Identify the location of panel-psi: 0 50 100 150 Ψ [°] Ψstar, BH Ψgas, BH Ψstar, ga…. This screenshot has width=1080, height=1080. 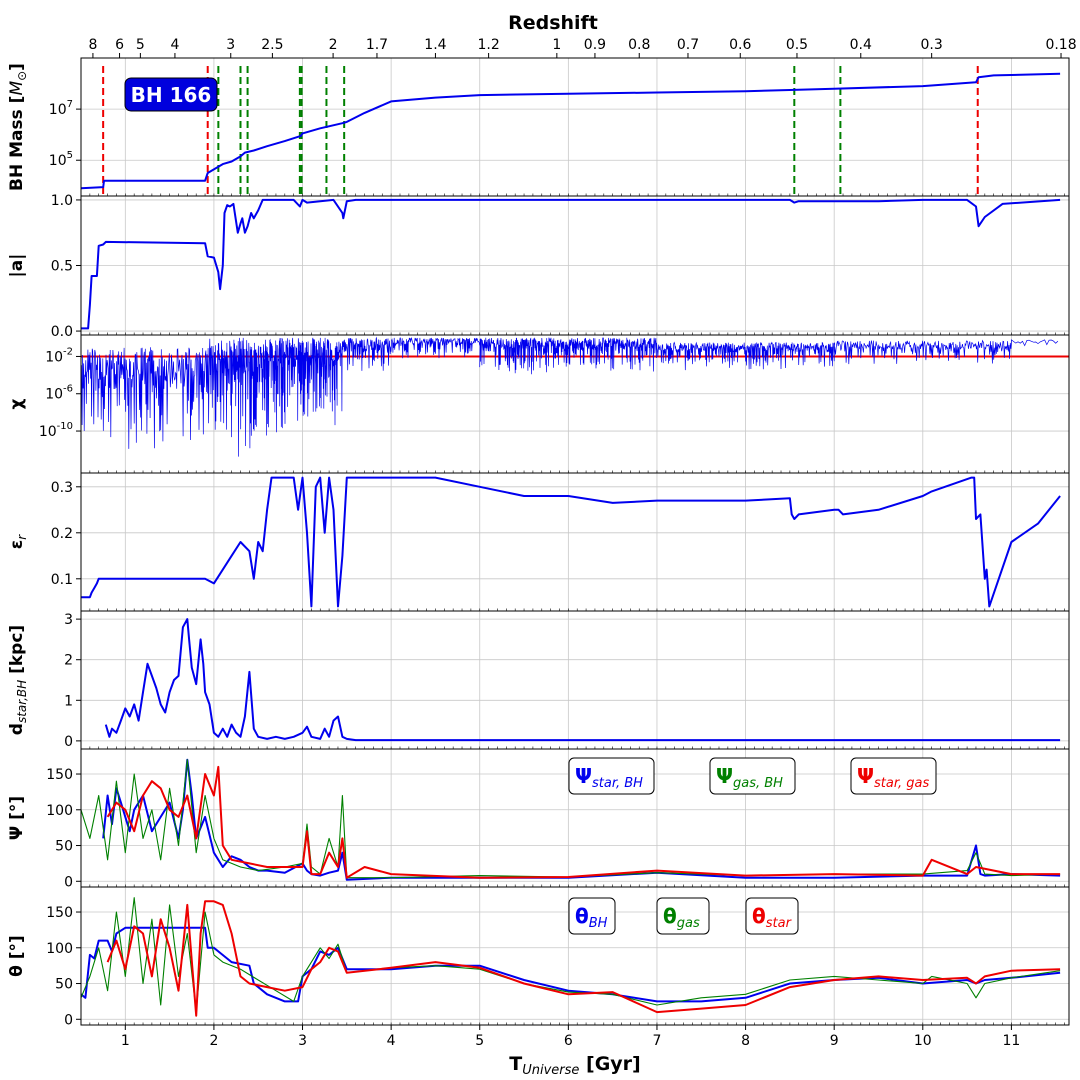
(538, 819).